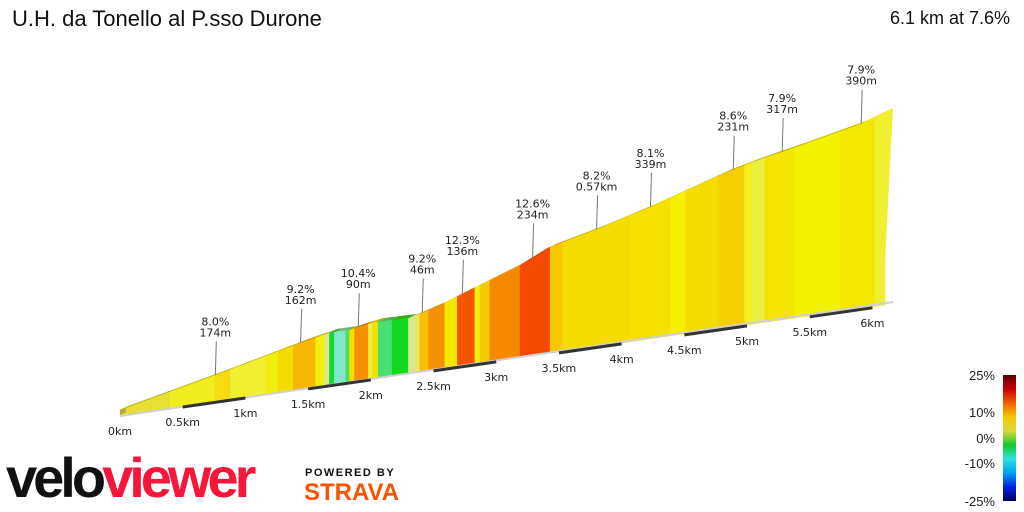 This screenshot has height=512, width=1024. I want to click on x-tick-label: 1km, so click(245, 413).